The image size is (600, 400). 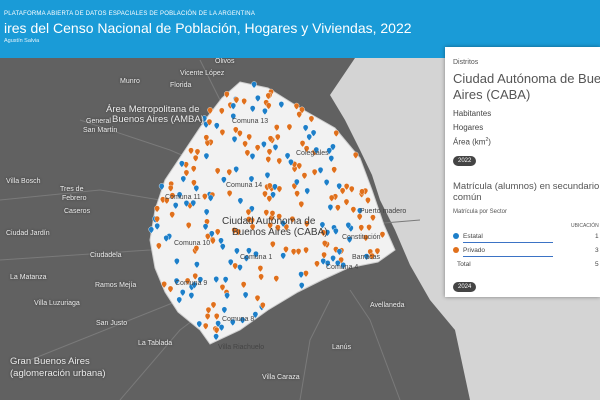 I want to click on legend-estatal: Estatal, so click(x=468, y=236).